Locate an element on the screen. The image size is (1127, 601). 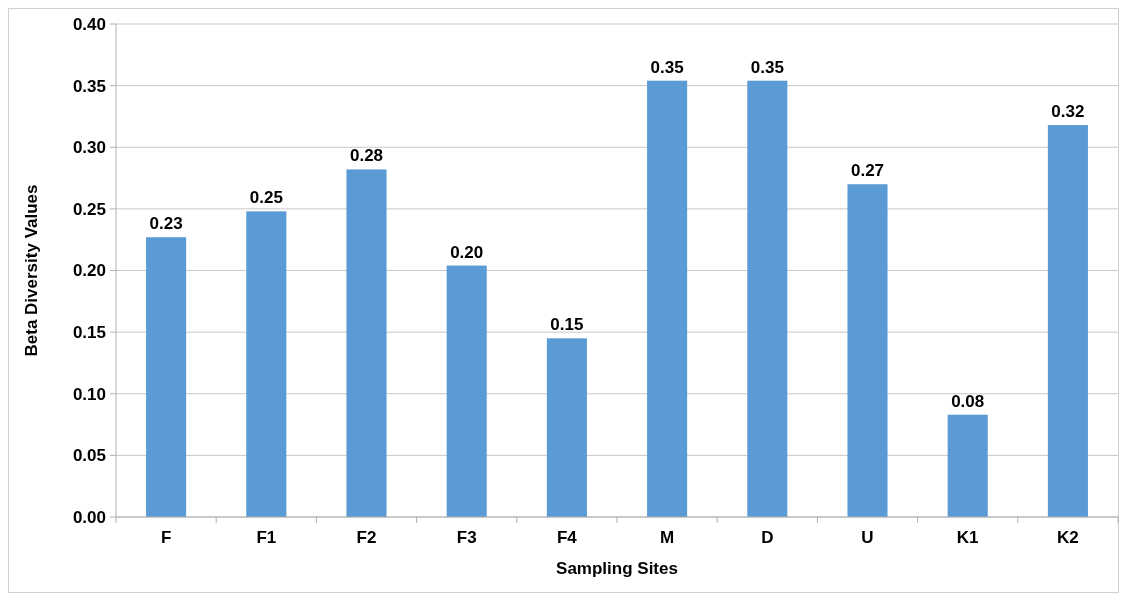
x-tick-label: F1 is located at coordinates (266, 537).